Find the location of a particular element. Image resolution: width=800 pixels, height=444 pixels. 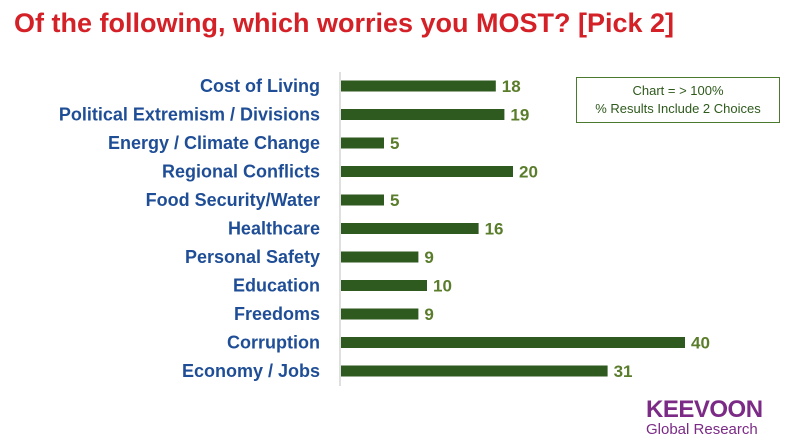

value-label: 18 is located at coordinates (511, 86).